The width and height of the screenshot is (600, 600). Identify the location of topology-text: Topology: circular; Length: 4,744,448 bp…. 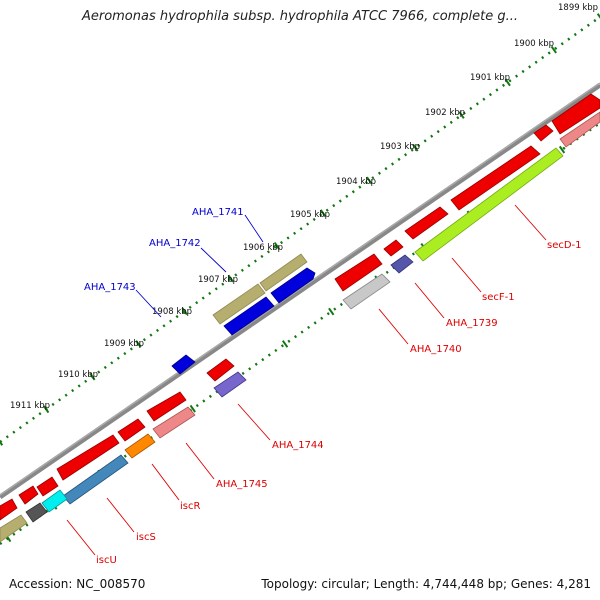
(426, 584).